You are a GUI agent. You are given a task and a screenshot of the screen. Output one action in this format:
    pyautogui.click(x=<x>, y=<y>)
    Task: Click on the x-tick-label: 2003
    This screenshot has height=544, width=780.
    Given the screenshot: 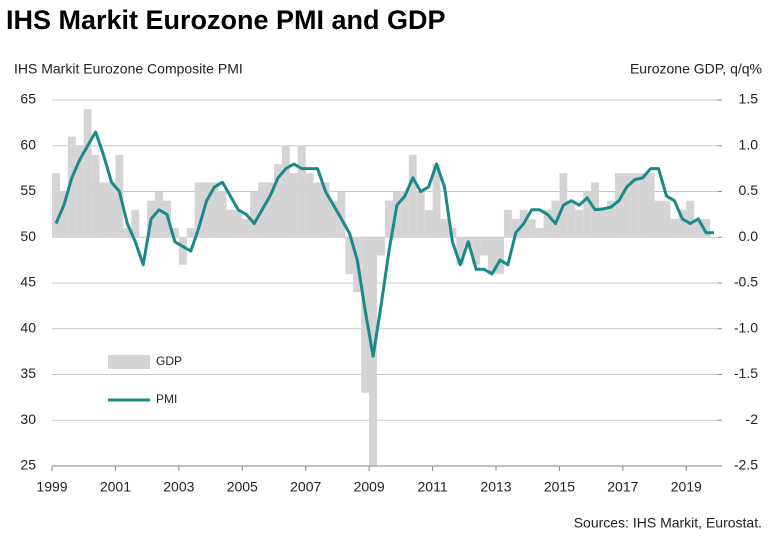 What is the action you would take?
    pyautogui.click(x=178, y=487)
    